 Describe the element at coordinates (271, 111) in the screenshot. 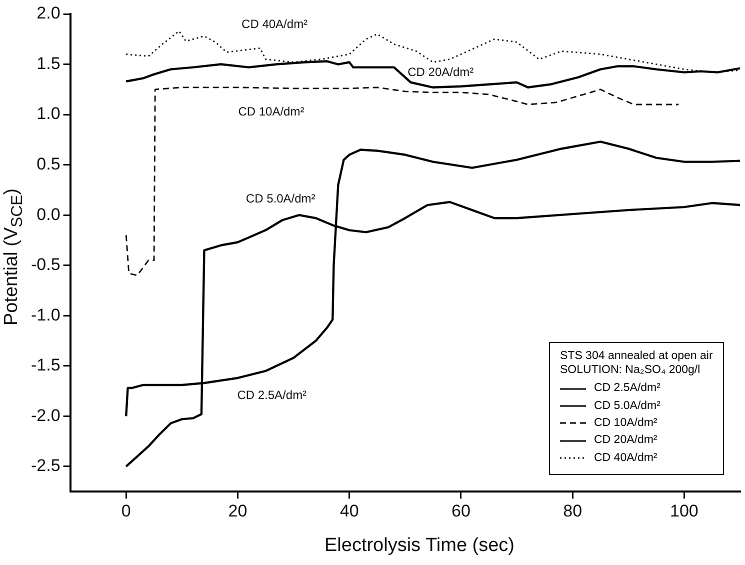

I see `annotation: CD 10A/dm²` at that location.